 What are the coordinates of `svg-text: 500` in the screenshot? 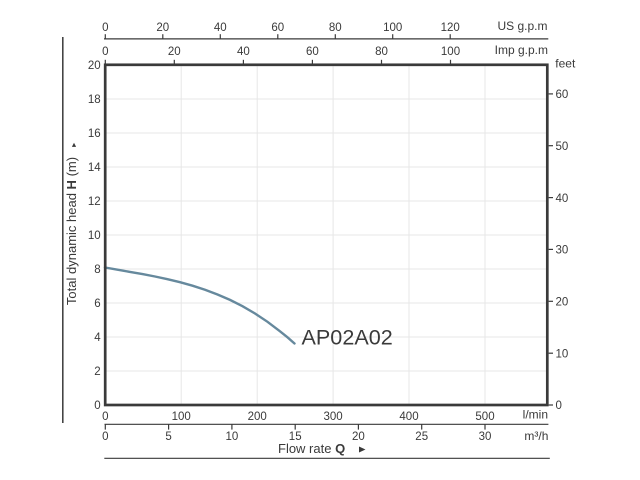 It's located at (484, 417).